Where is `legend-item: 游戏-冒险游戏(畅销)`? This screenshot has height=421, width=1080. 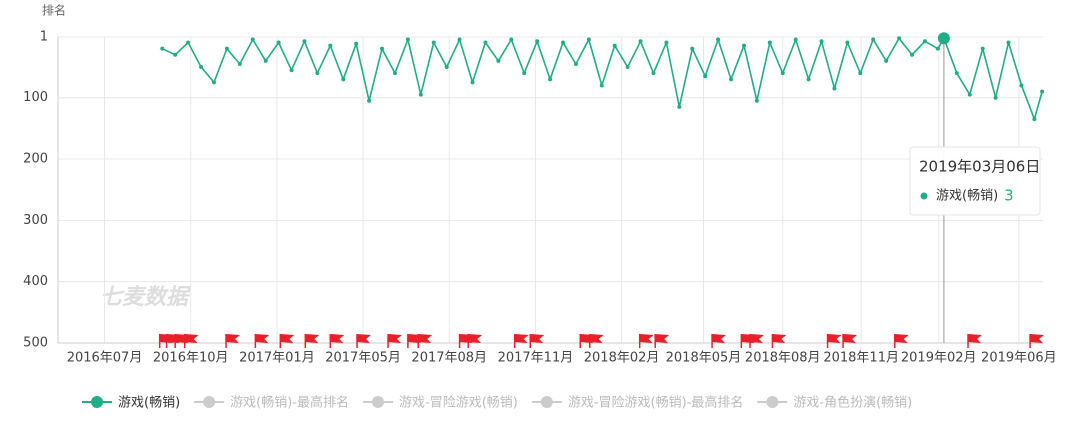
legend-item: 游戏-冒险游戏(畅销) is located at coordinates (440, 403).